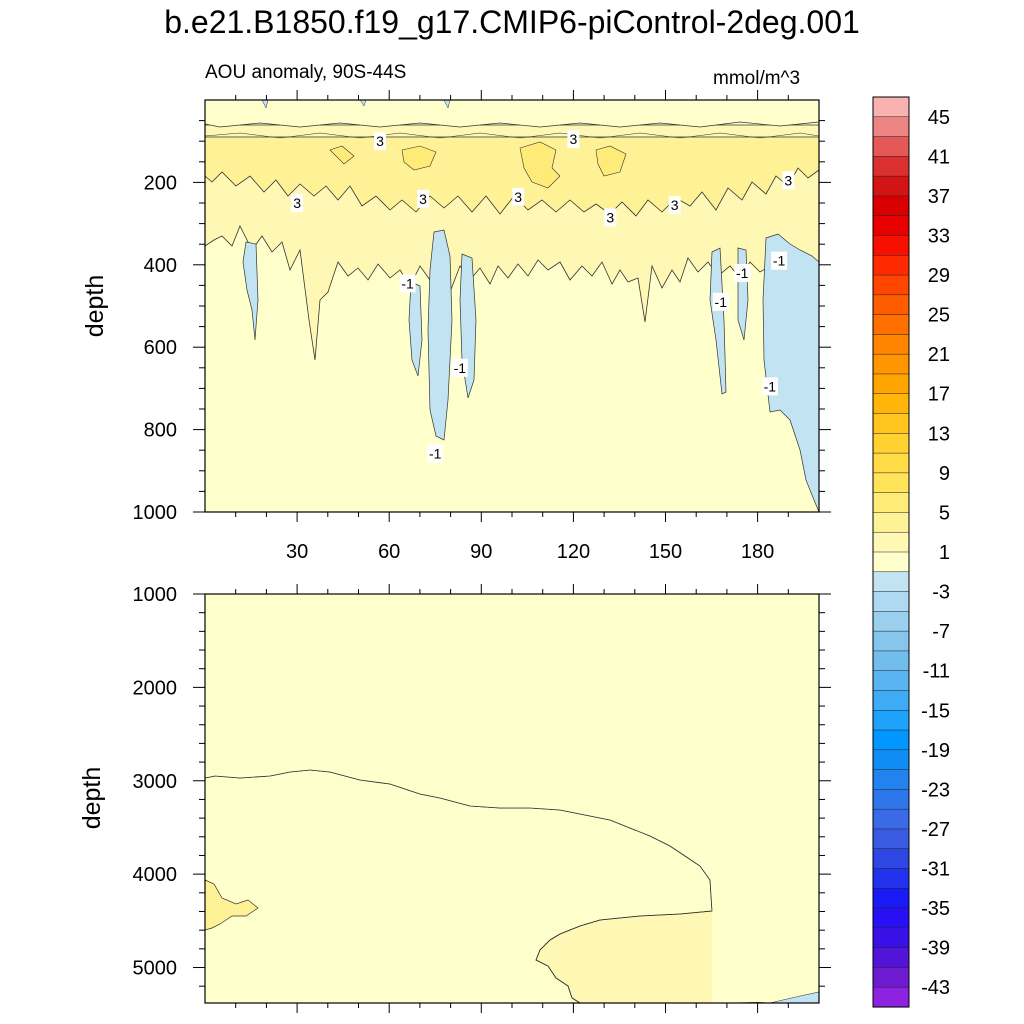 The image size is (1024, 1024). I want to click on colorbar-label: 21, so click(939, 355).